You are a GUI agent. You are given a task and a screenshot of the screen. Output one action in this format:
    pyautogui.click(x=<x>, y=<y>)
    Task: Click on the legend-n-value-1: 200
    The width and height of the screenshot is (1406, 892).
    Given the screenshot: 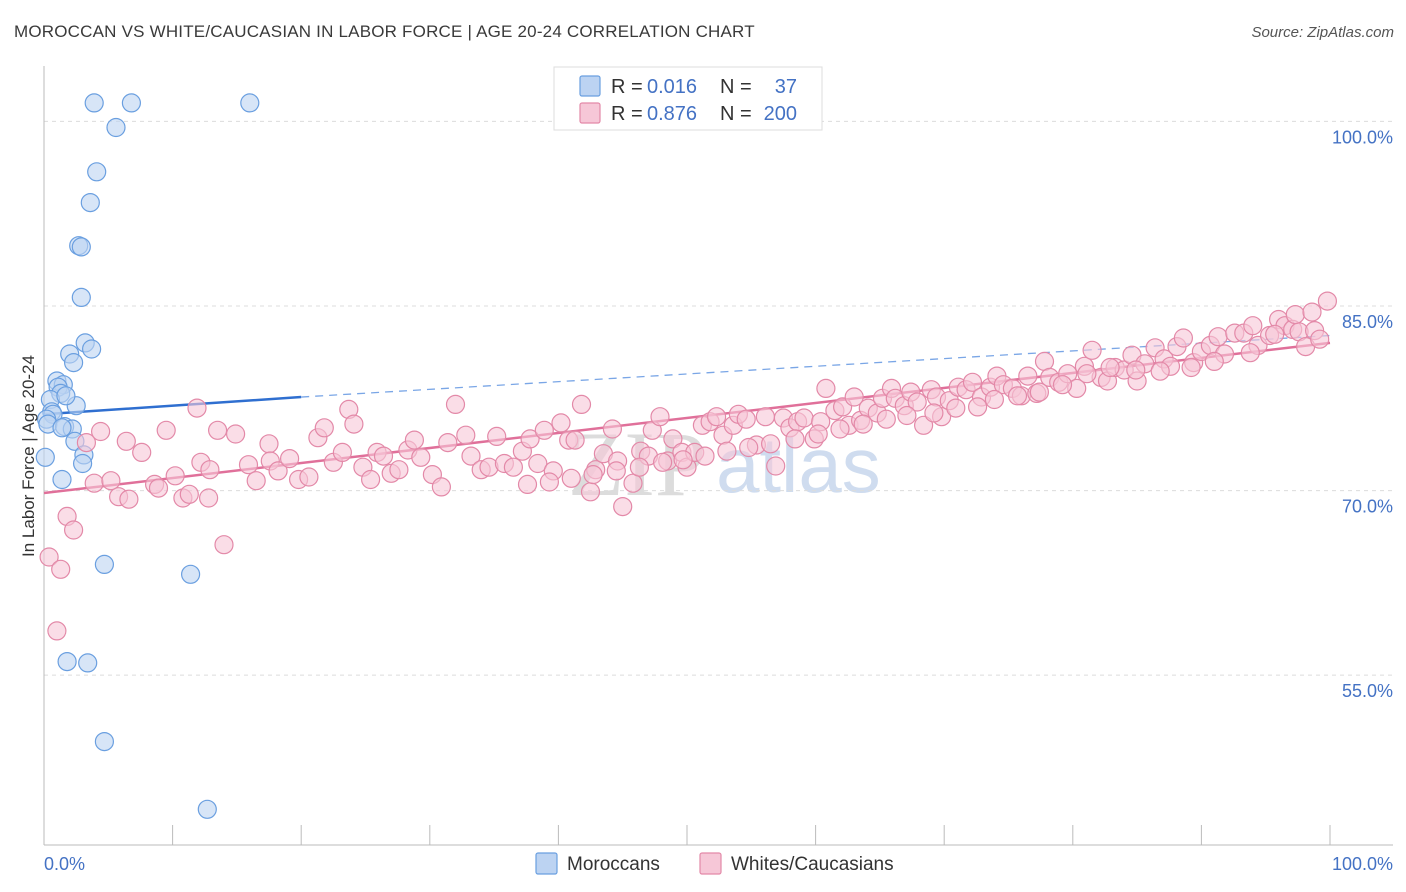 What is the action you would take?
    pyautogui.click(x=780, y=114)
    